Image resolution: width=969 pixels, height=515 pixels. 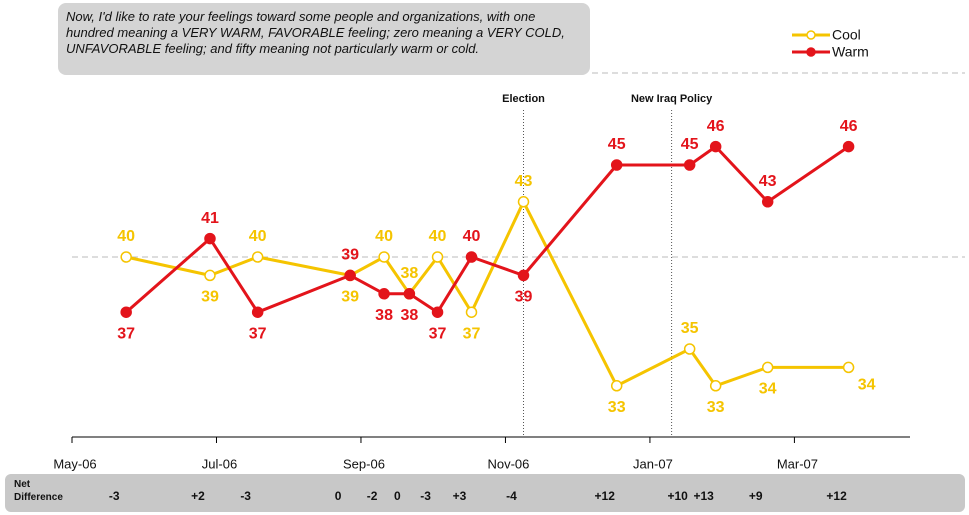 I want to click on x-tick-label: Jul-06, so click(x=219, y=463).